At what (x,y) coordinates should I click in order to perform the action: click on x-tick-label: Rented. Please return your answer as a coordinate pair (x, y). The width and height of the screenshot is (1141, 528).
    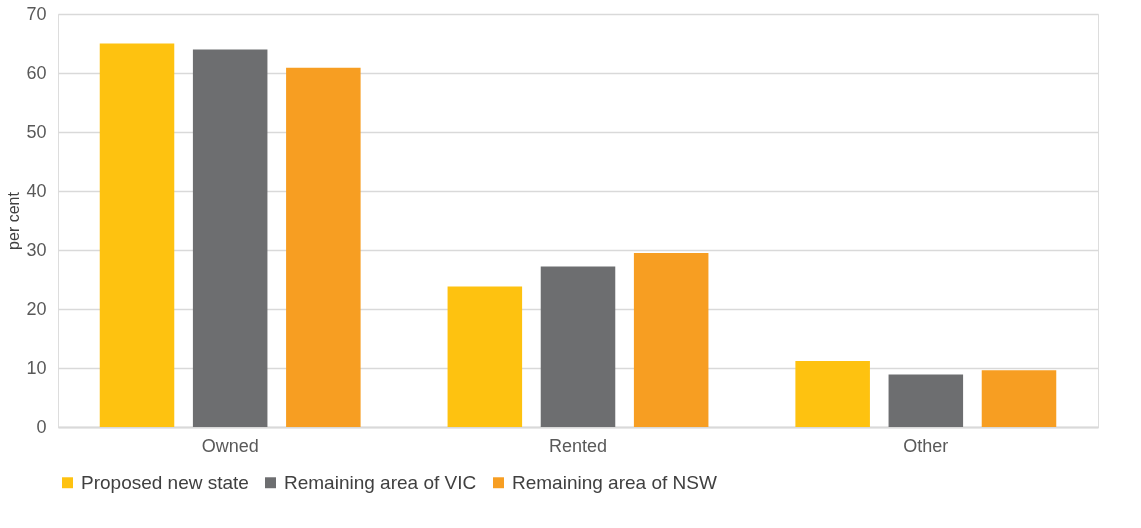
    Looking at the image, I should click on (578, 445).